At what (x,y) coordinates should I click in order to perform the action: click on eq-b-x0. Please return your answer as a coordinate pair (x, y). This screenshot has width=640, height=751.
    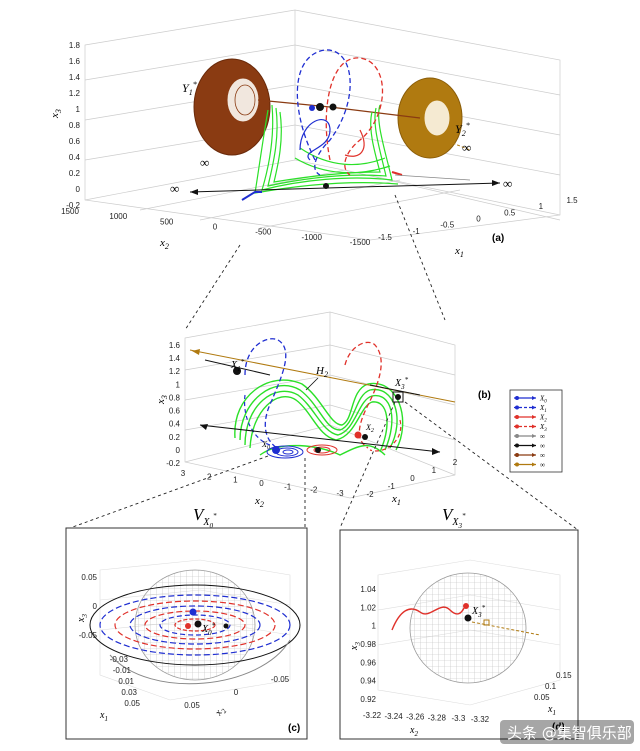
    Looking at the image, I should click on (276, 450).